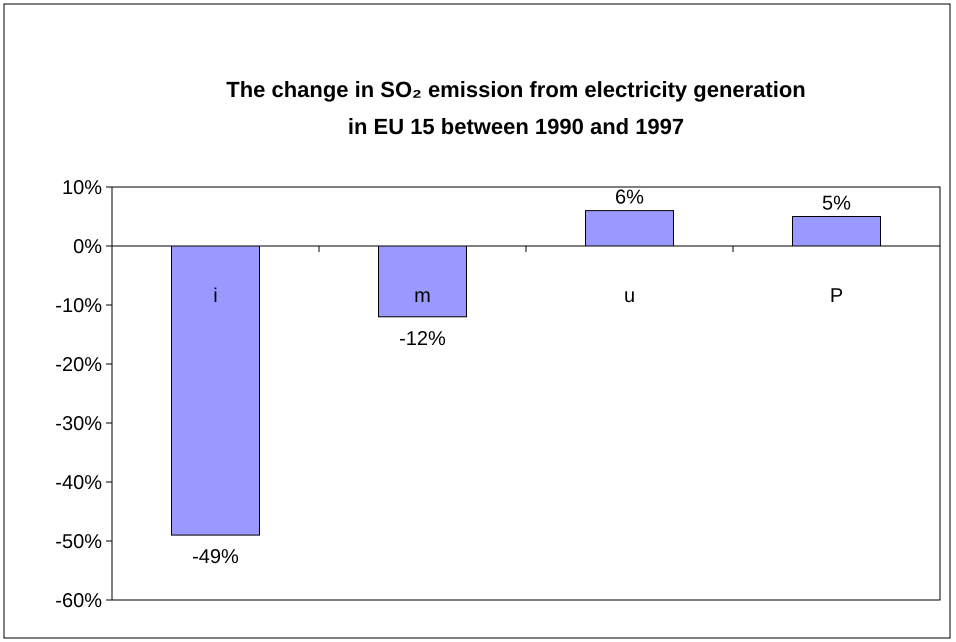 Image resolution: width=956 pixels, height=642 pixels. What do you see at coordinates (78, 365) in the screenshot?
I see `y-tick-label: -20%` at bounding box center [78, 365].